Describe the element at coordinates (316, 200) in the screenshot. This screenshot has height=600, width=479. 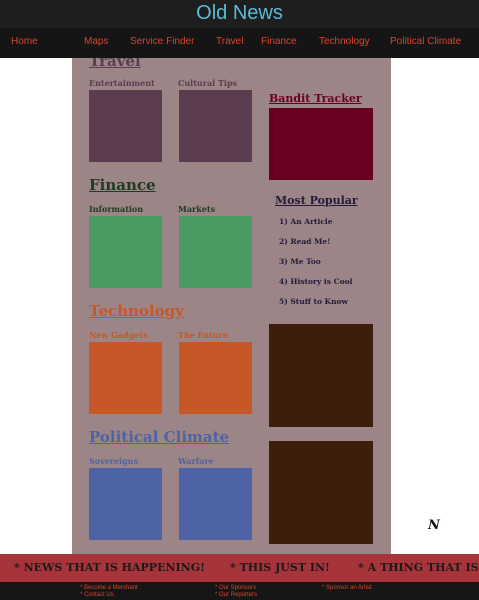
I see `most-popular-title: Most Popular` at that location.